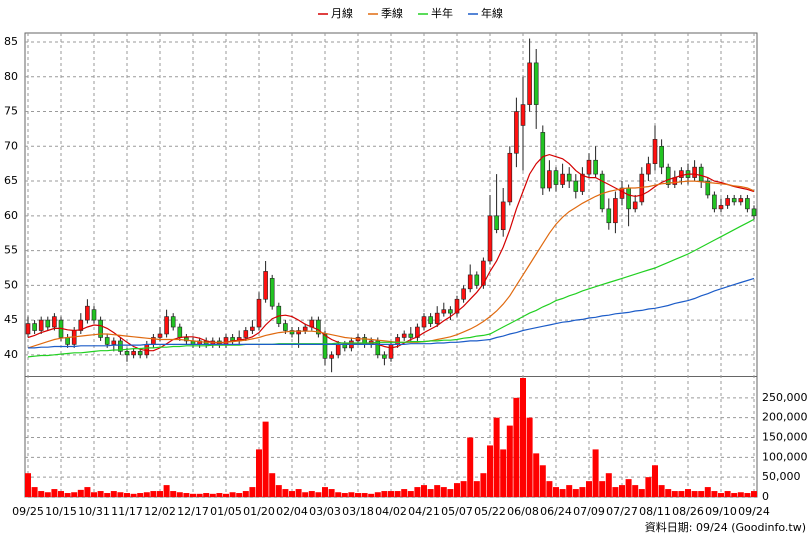 This screenshot has width=808, height=540. I want to click on x-tick-label: 04/02, so click(391, 511).